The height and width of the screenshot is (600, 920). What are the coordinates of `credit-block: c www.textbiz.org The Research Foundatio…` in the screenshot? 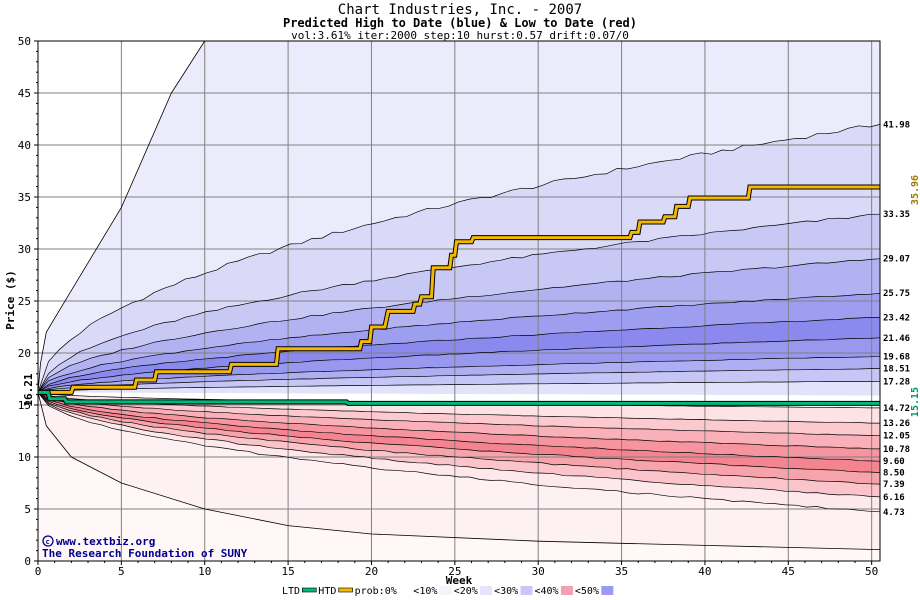 It's located at (145, 547).